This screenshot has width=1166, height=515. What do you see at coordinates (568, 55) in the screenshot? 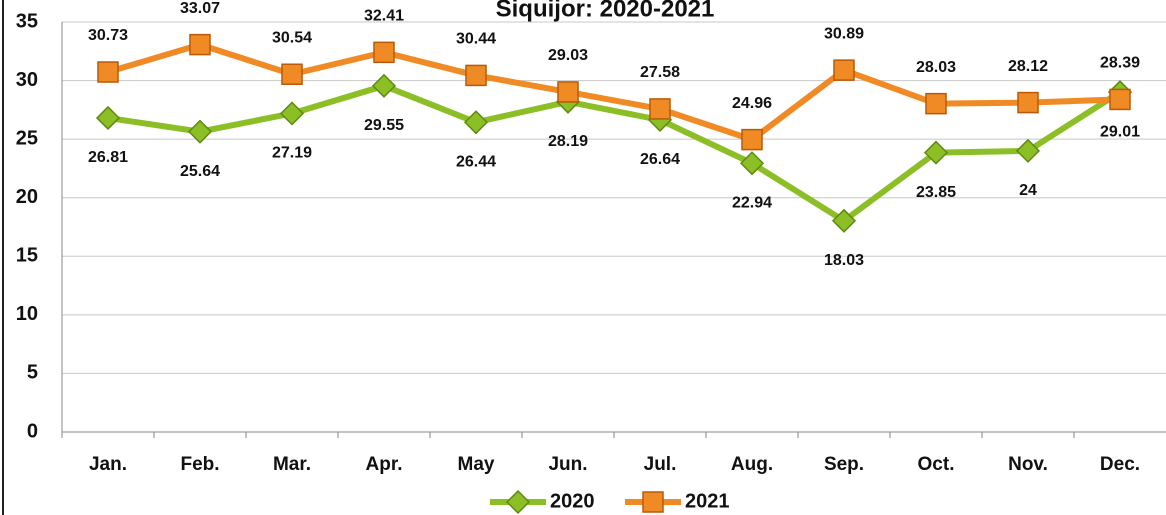
I see `data-label: 29.03` at bounding box center [568, 55].